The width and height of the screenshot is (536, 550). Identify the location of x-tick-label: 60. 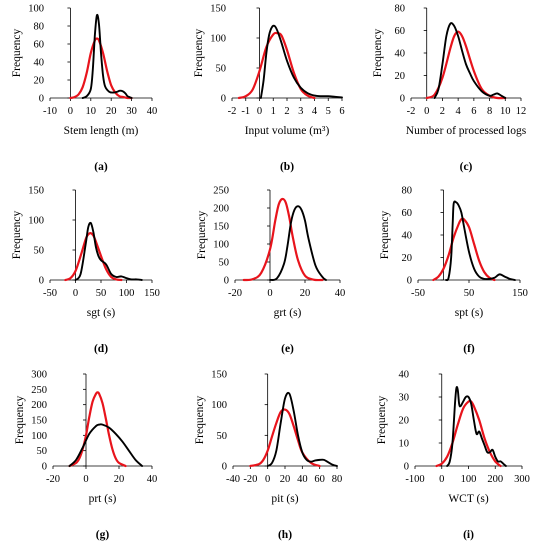
(319, 479).